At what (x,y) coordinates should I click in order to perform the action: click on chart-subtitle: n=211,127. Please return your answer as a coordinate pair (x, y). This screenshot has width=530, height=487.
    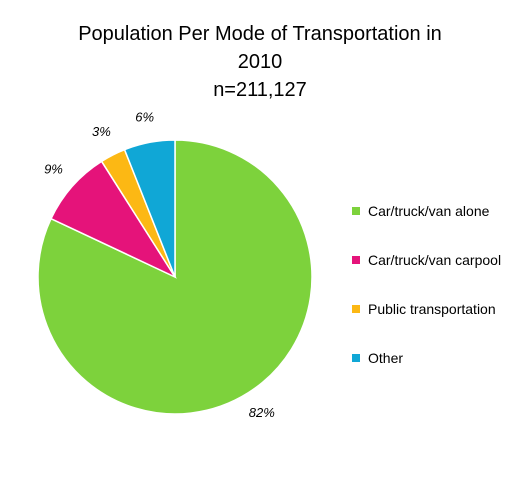
    Looking at the image, I should click on (260, 90).